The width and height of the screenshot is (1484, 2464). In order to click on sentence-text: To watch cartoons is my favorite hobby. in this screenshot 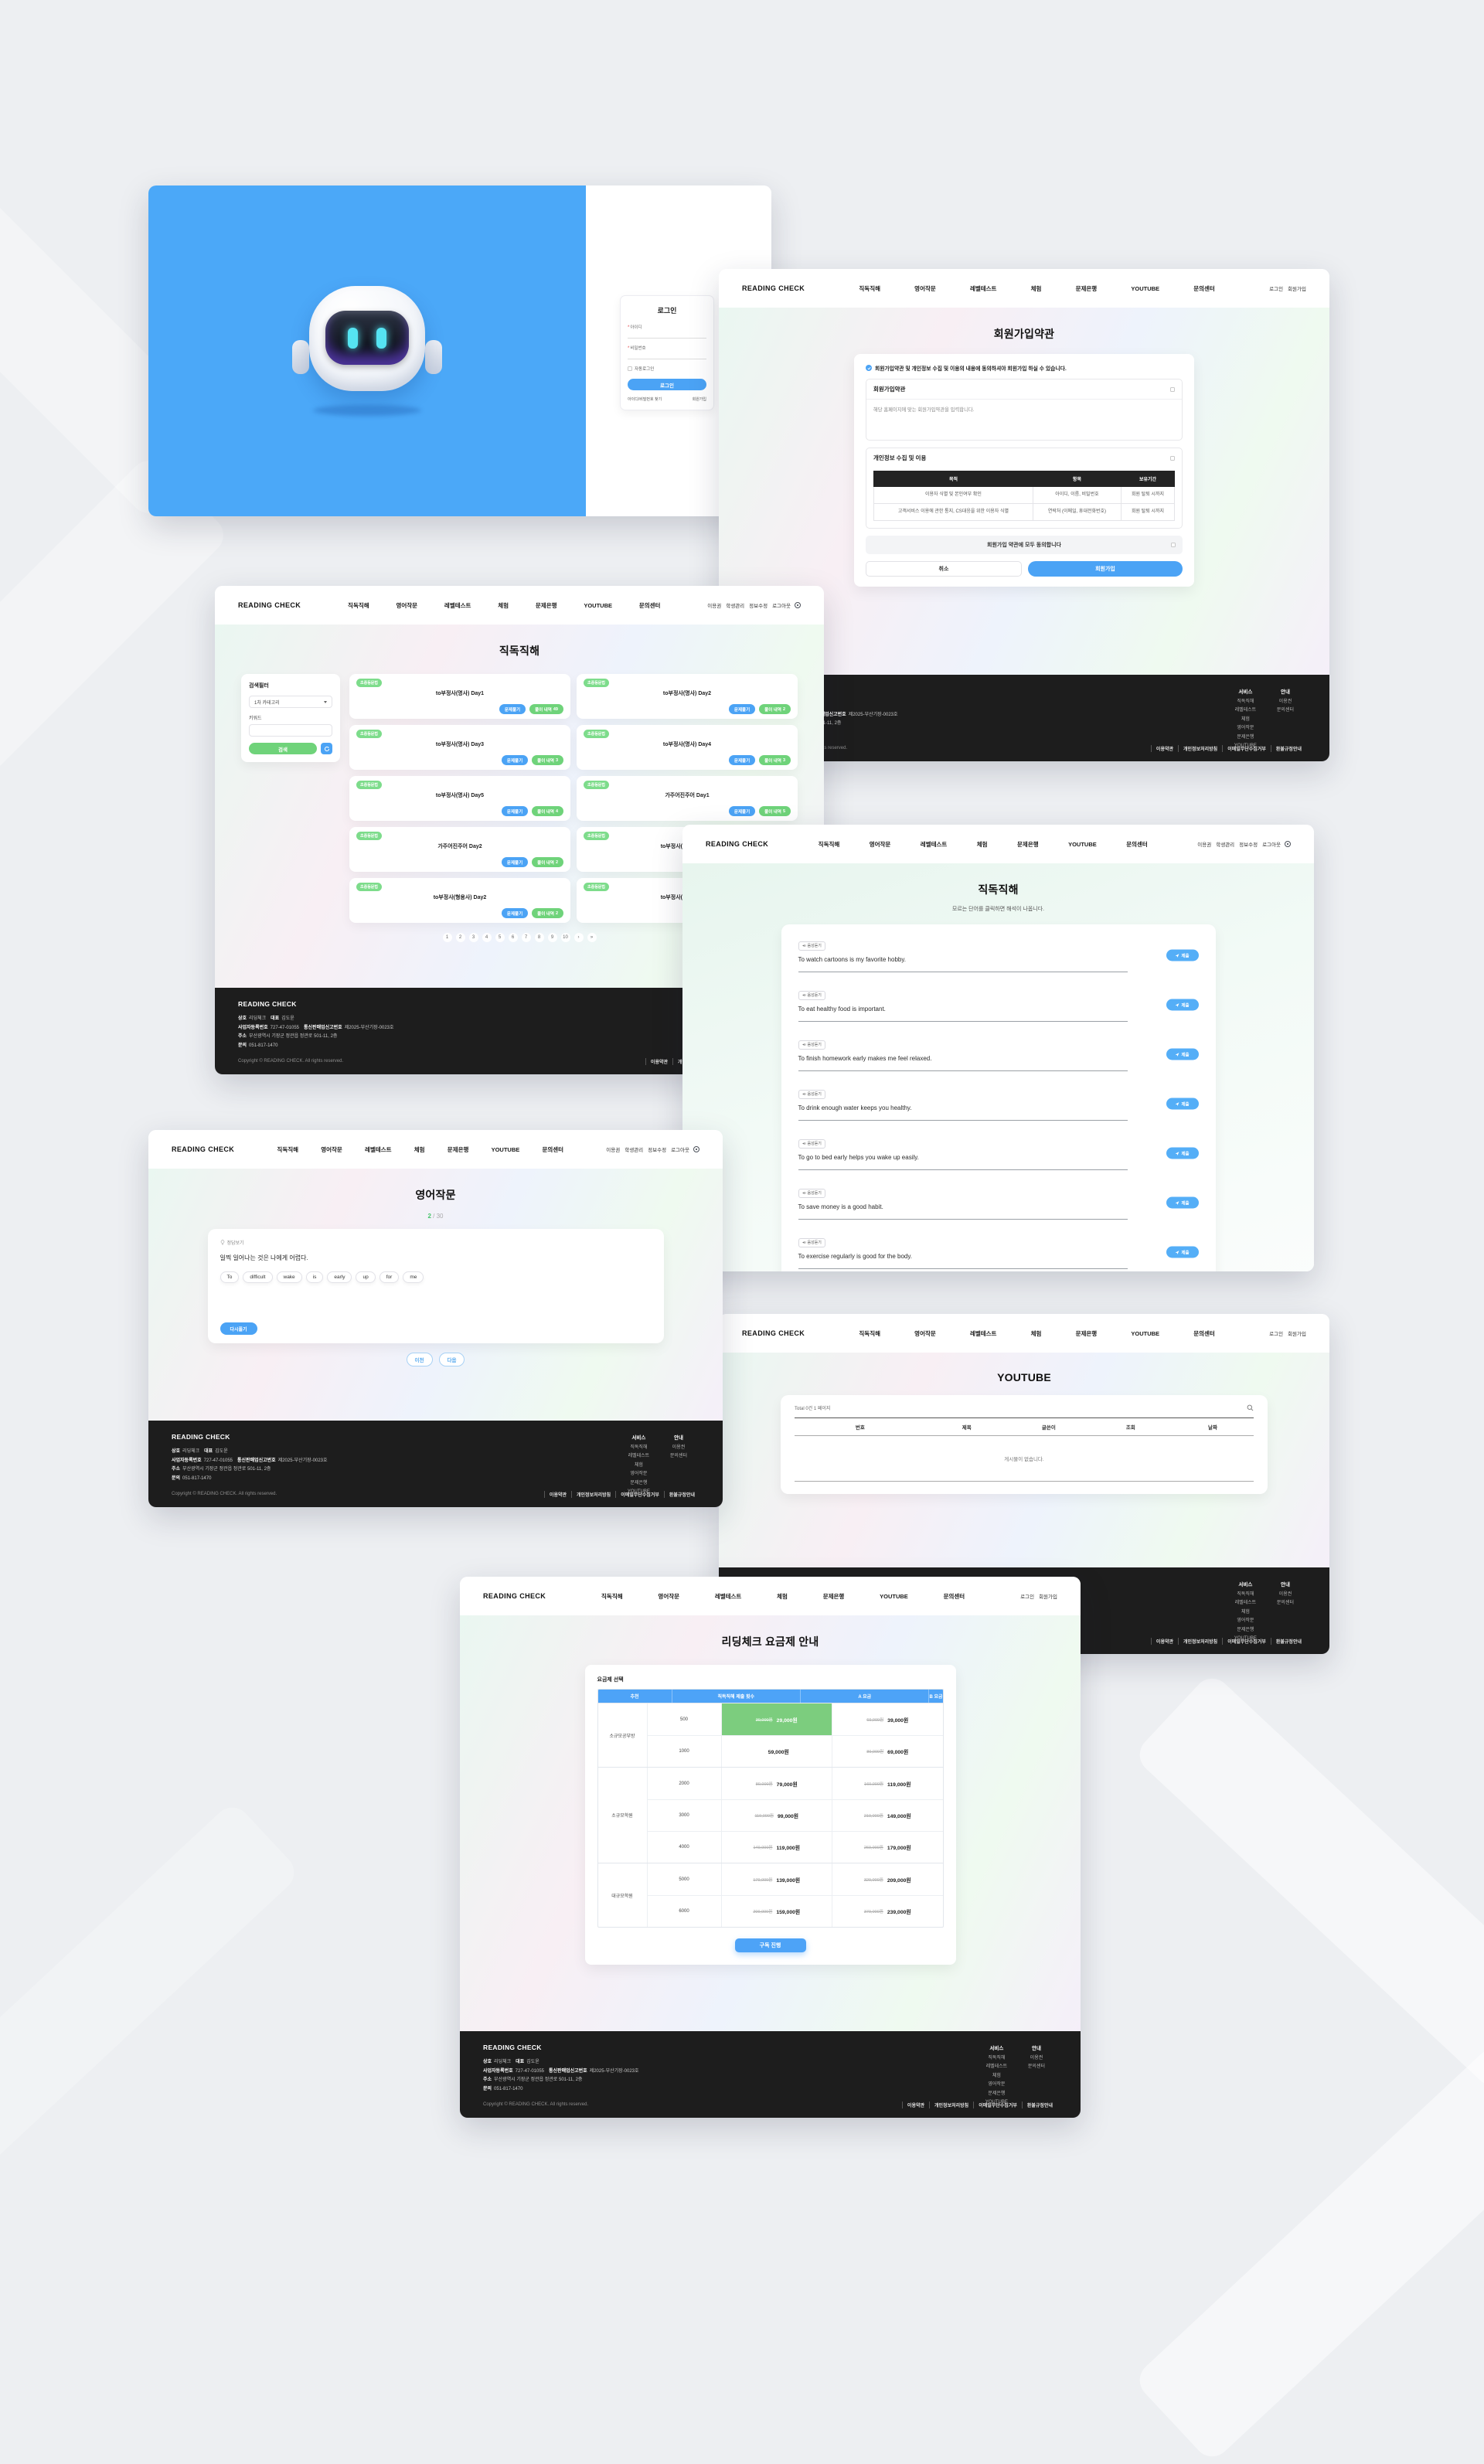, I will do `click(852, 959)`.